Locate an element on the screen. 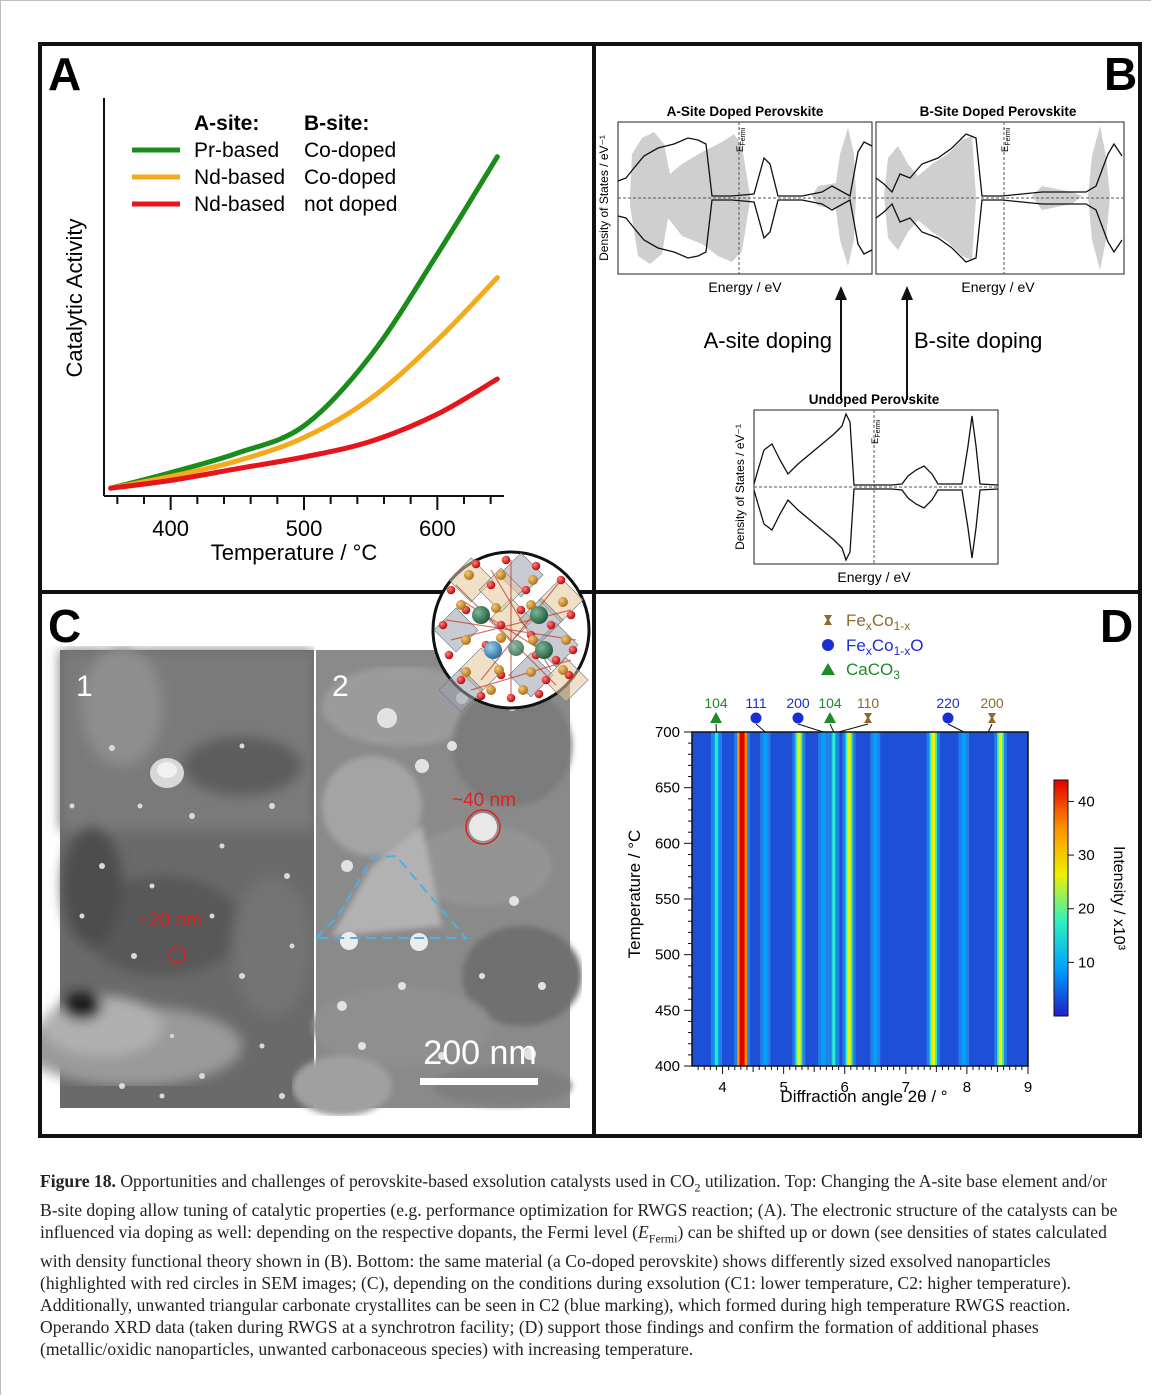 The width and height of the screenshot is (1152, 1396). colorbar-label: Intensity / x10³ is located at coordinates (1118, 898).